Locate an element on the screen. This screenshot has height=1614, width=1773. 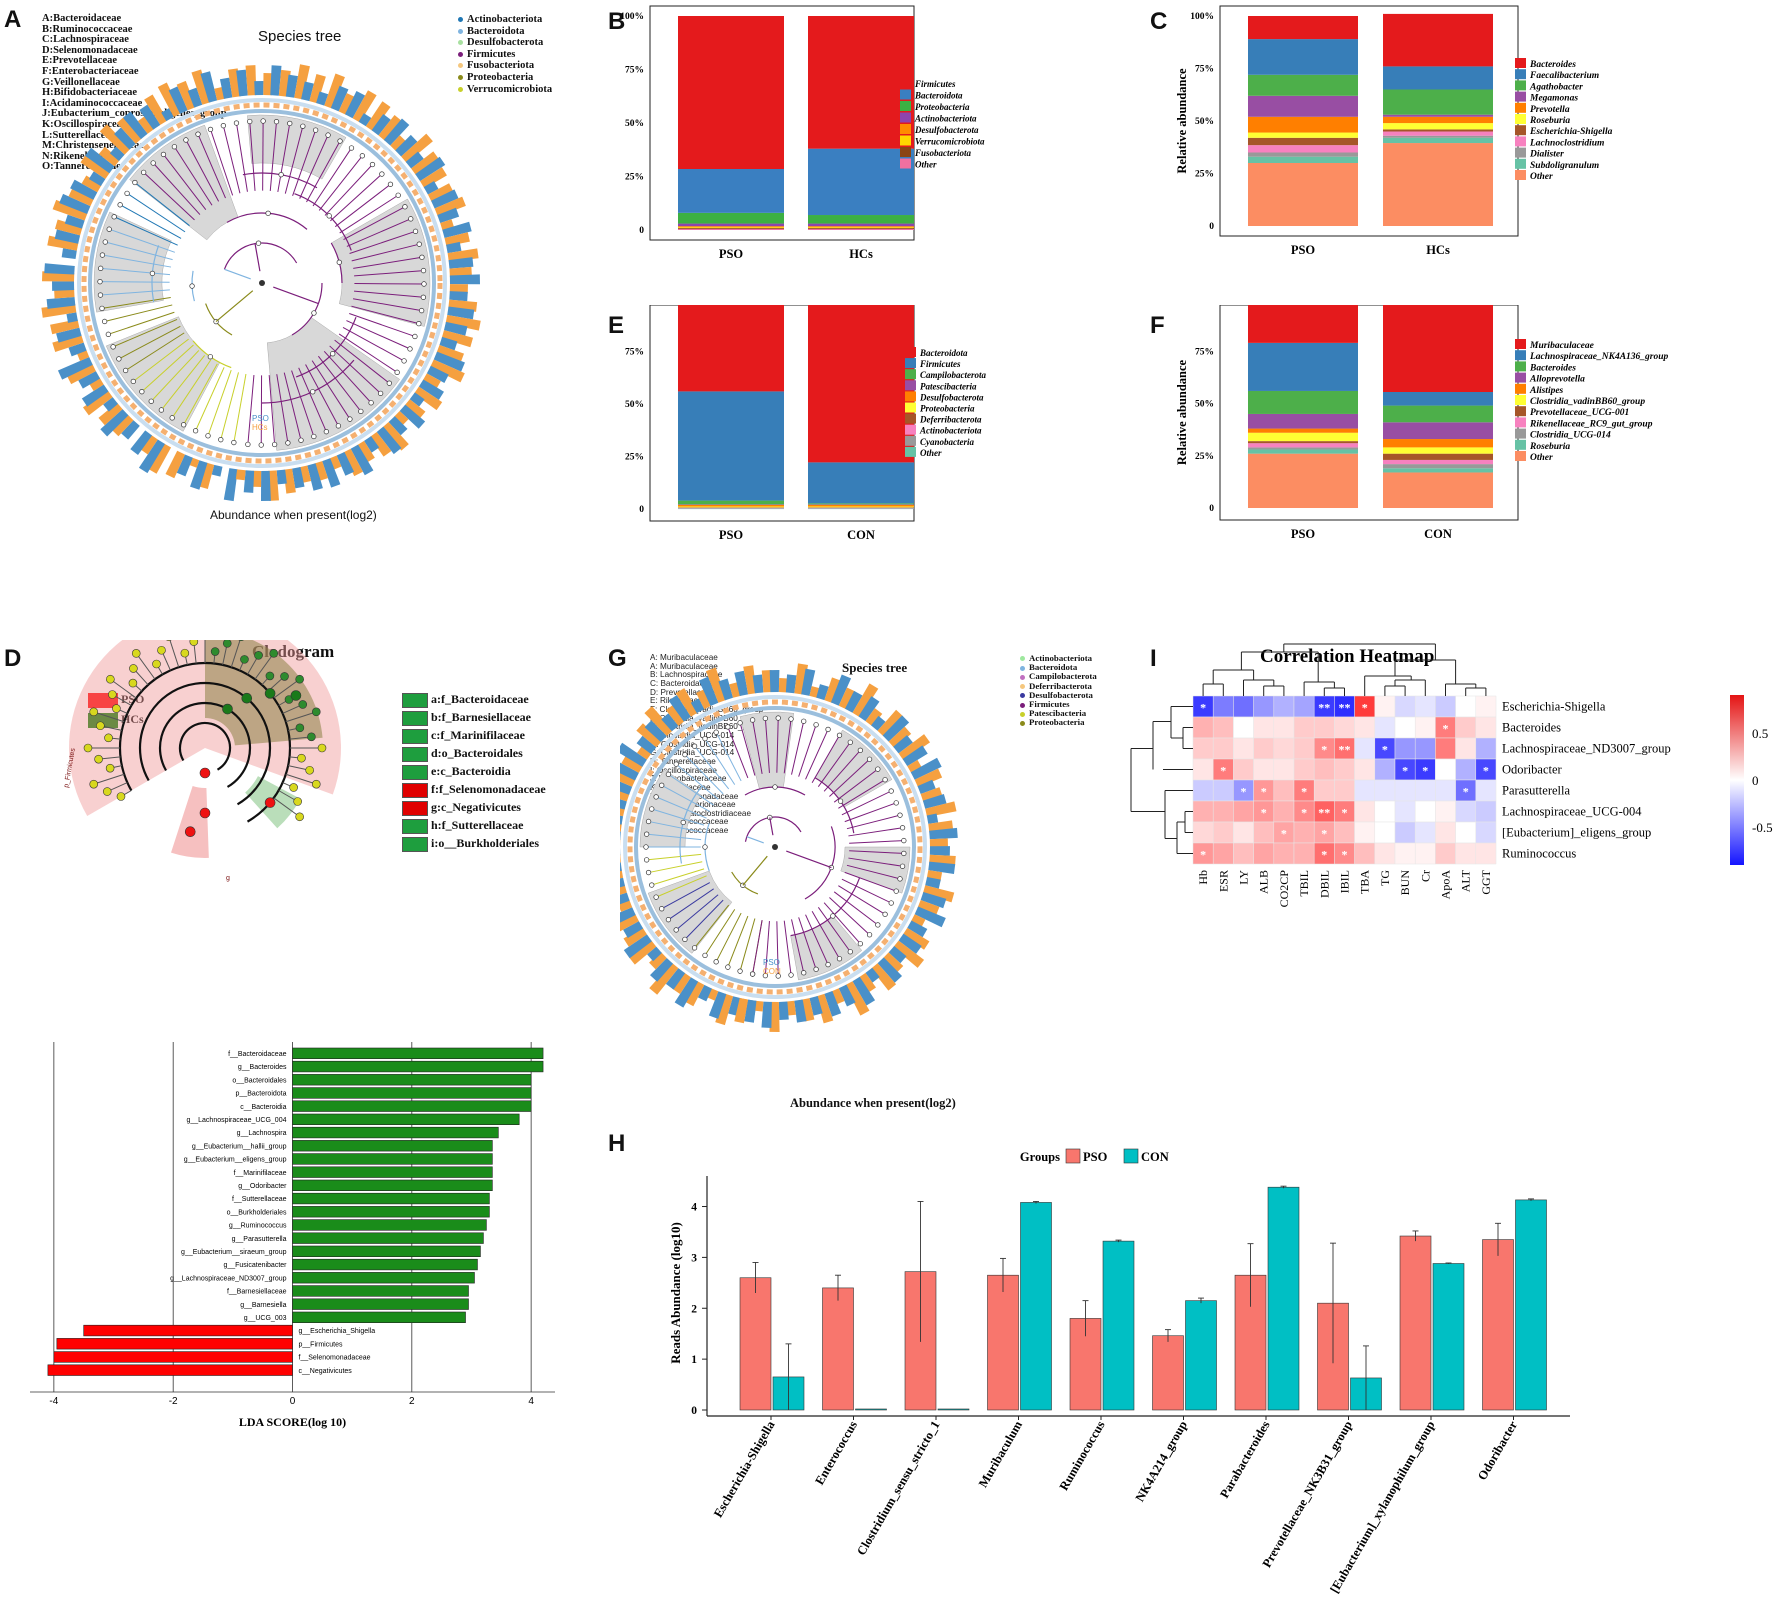
significance-star: ** is located at coordinates (1345, 708).